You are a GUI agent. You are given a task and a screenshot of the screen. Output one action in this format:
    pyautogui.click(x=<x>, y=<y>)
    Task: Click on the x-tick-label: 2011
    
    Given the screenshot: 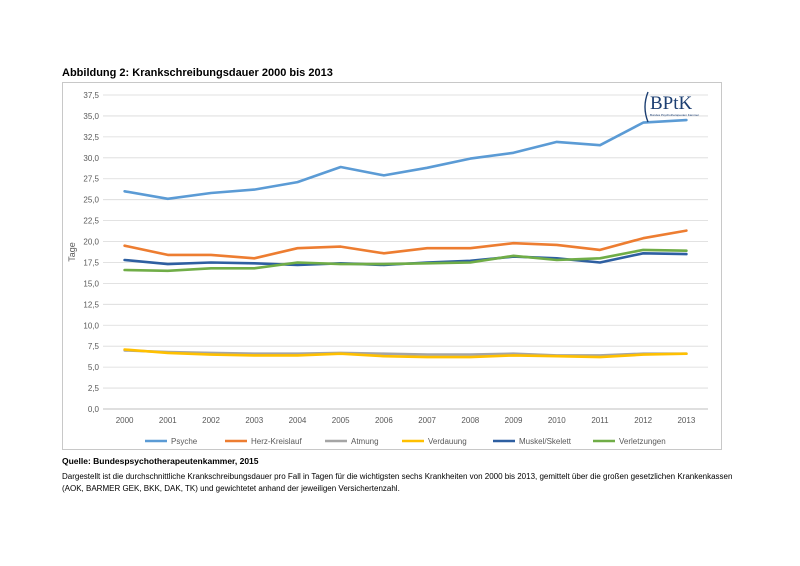 What is the action you would take?
    pyautogui.click(x=600, y=420)
    